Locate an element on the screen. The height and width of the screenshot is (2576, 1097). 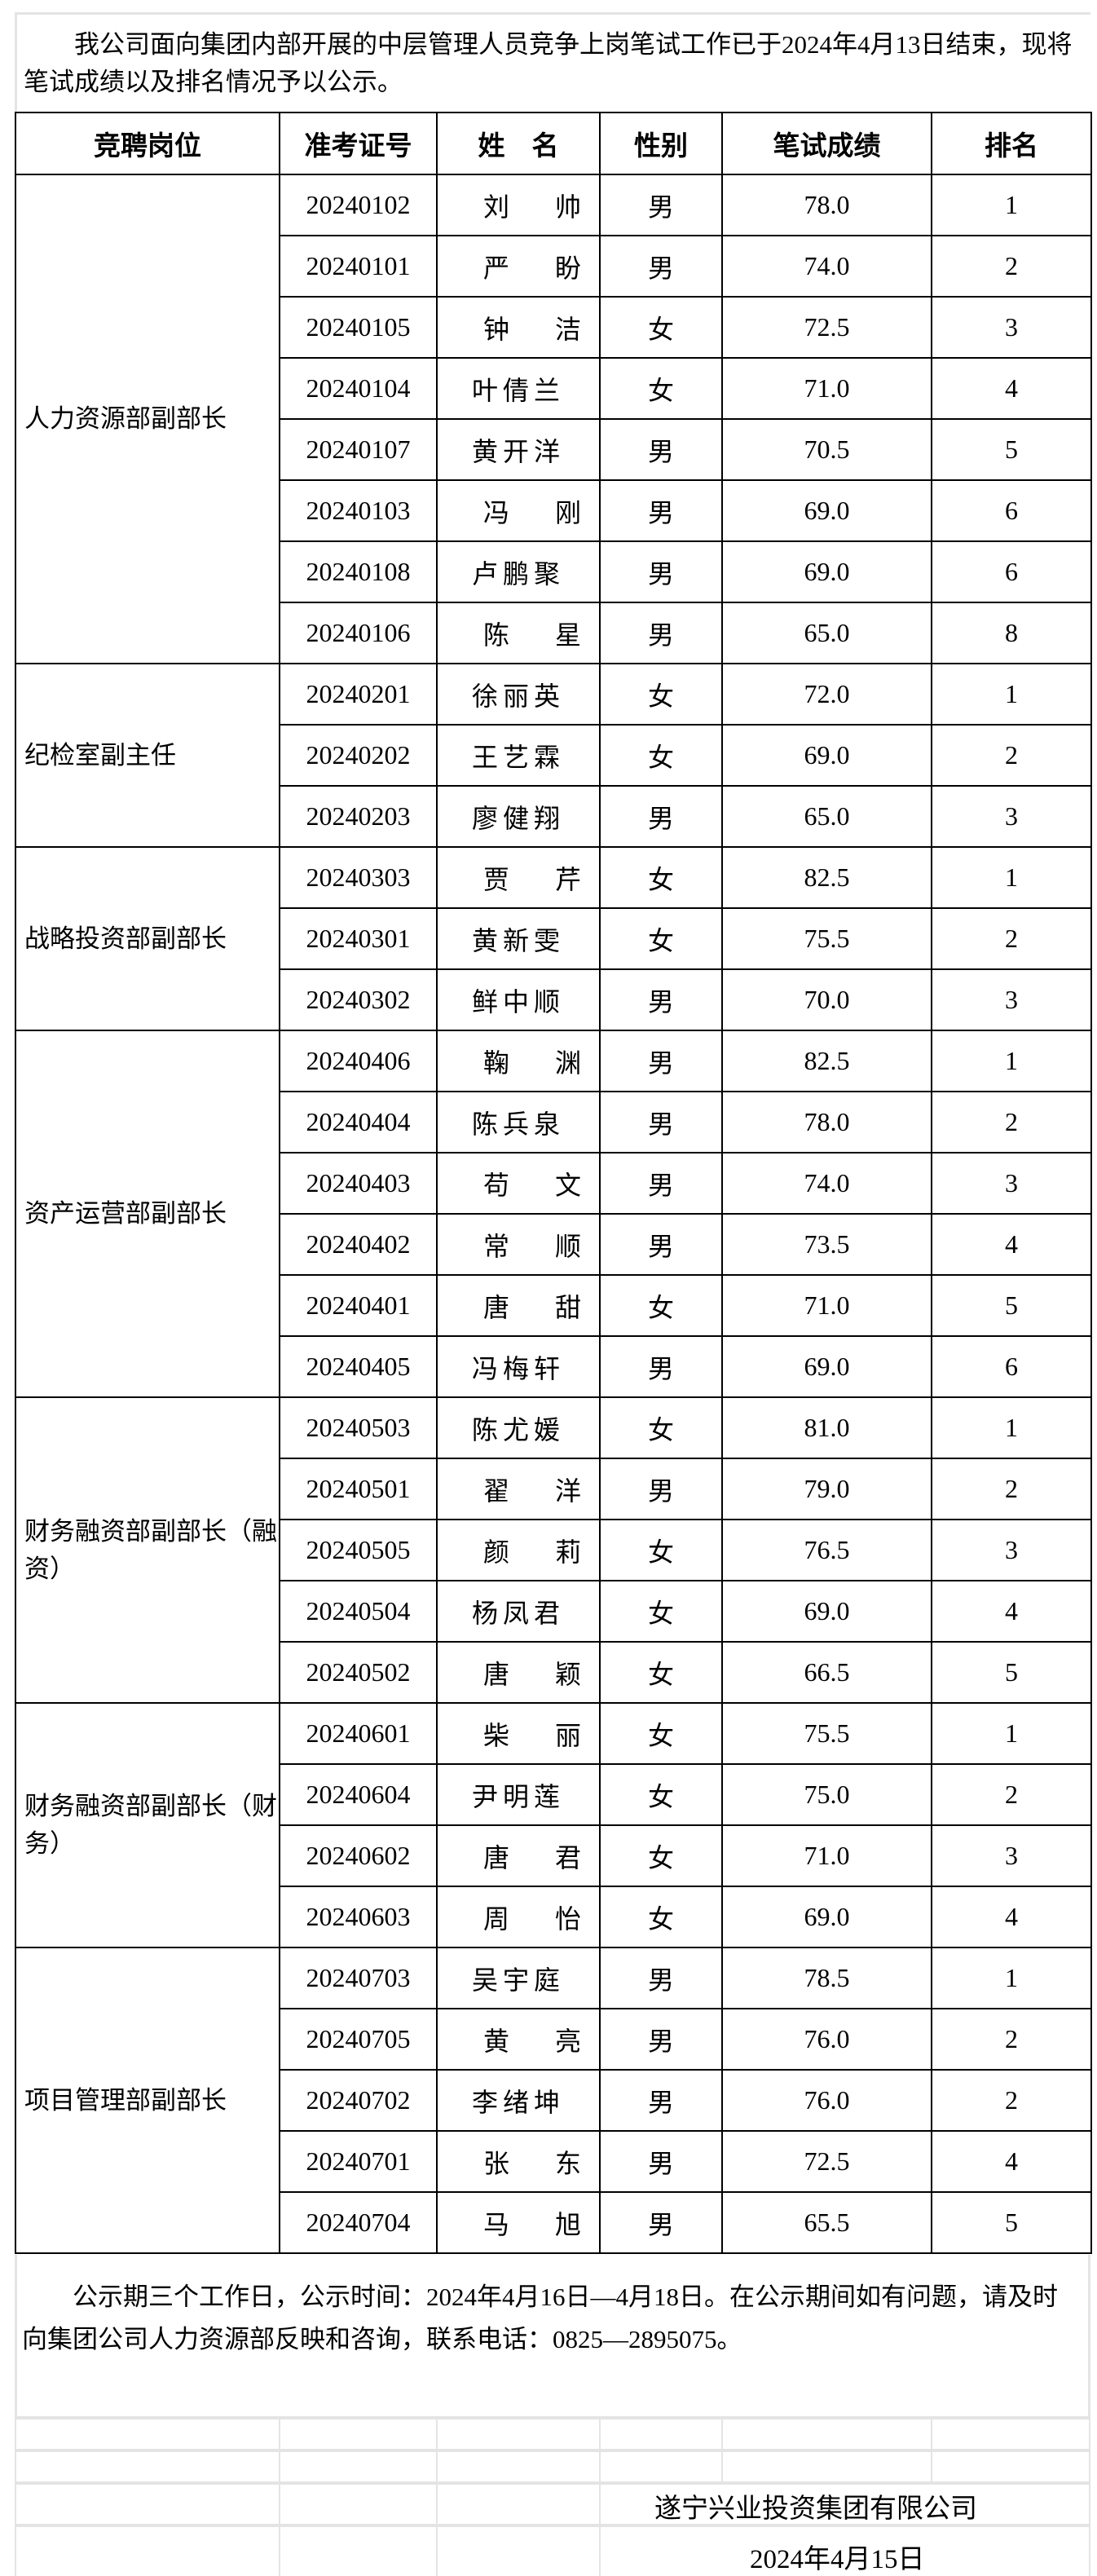
table-row: 20240705 黄亮男 76.0 2 is located at coordinates (553, 2039).